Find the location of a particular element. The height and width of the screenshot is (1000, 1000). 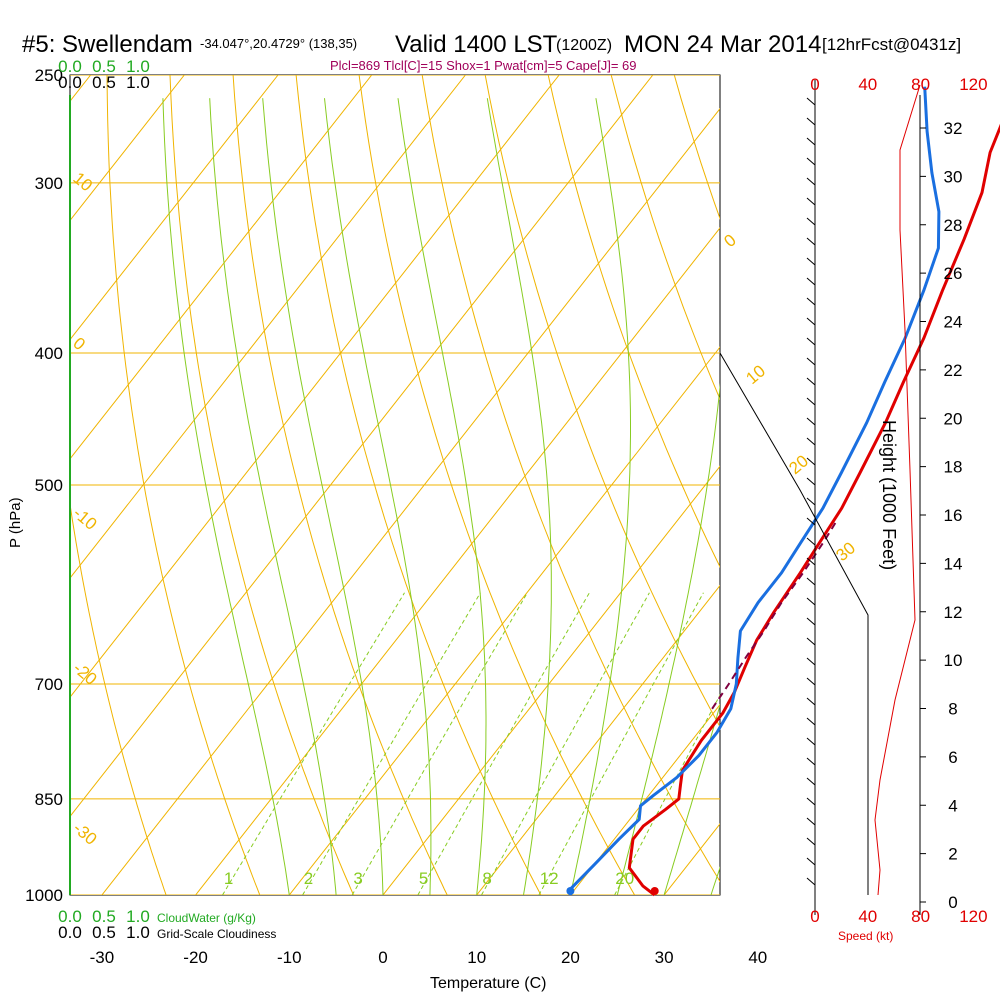

wind-speed-profile is located at coordinates (897, 490).